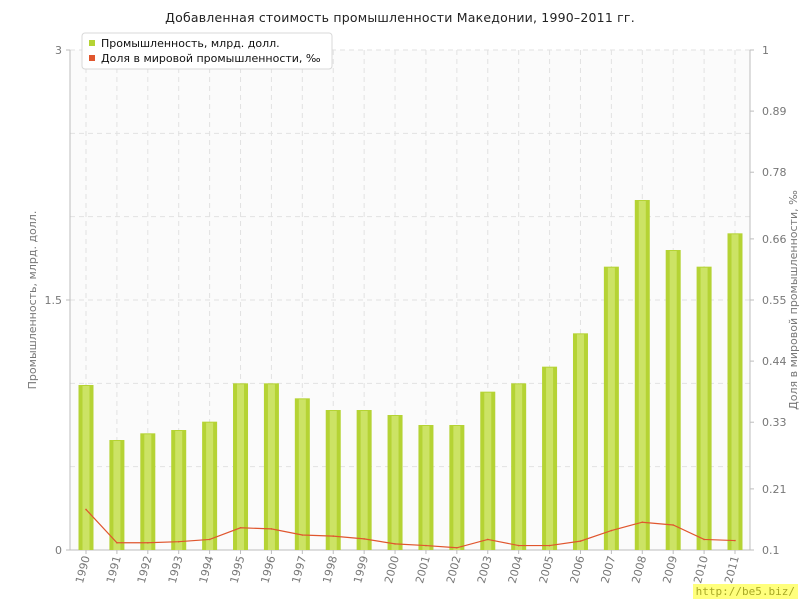 The image size is (800, 600). What do you see at coordinates (302, 535) in the screenshot?
I see `line-point-1997` at bounding box center [302, 535].